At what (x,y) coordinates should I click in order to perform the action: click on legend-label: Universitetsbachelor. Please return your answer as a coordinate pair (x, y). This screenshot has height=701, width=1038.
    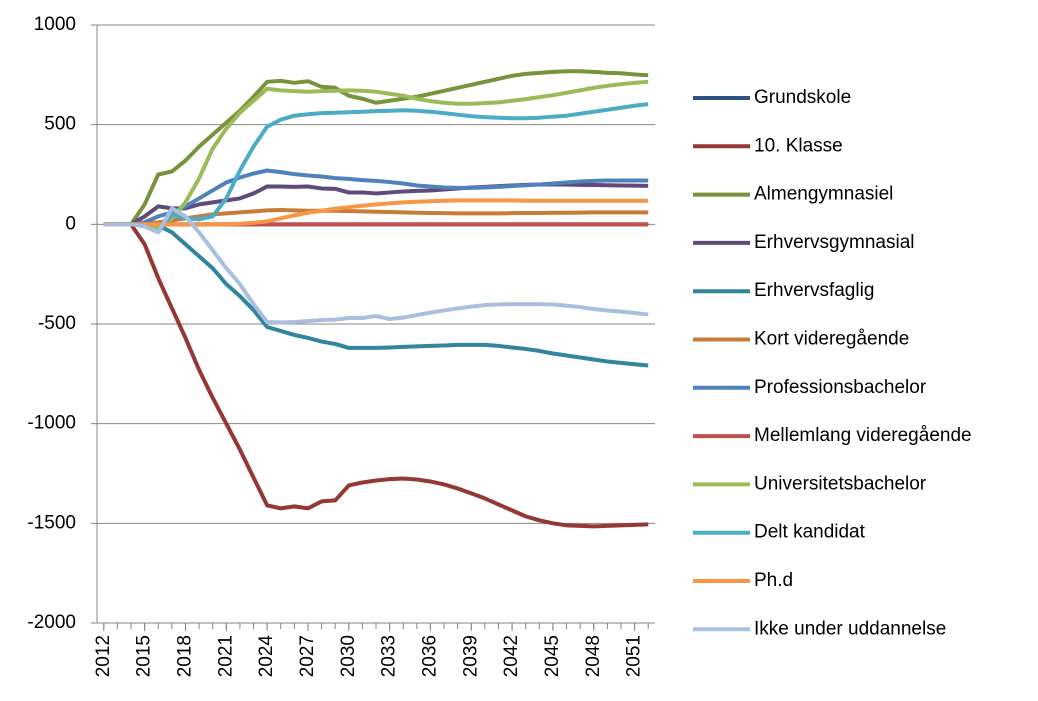
    Looking at the image, I should click on (840, 483).